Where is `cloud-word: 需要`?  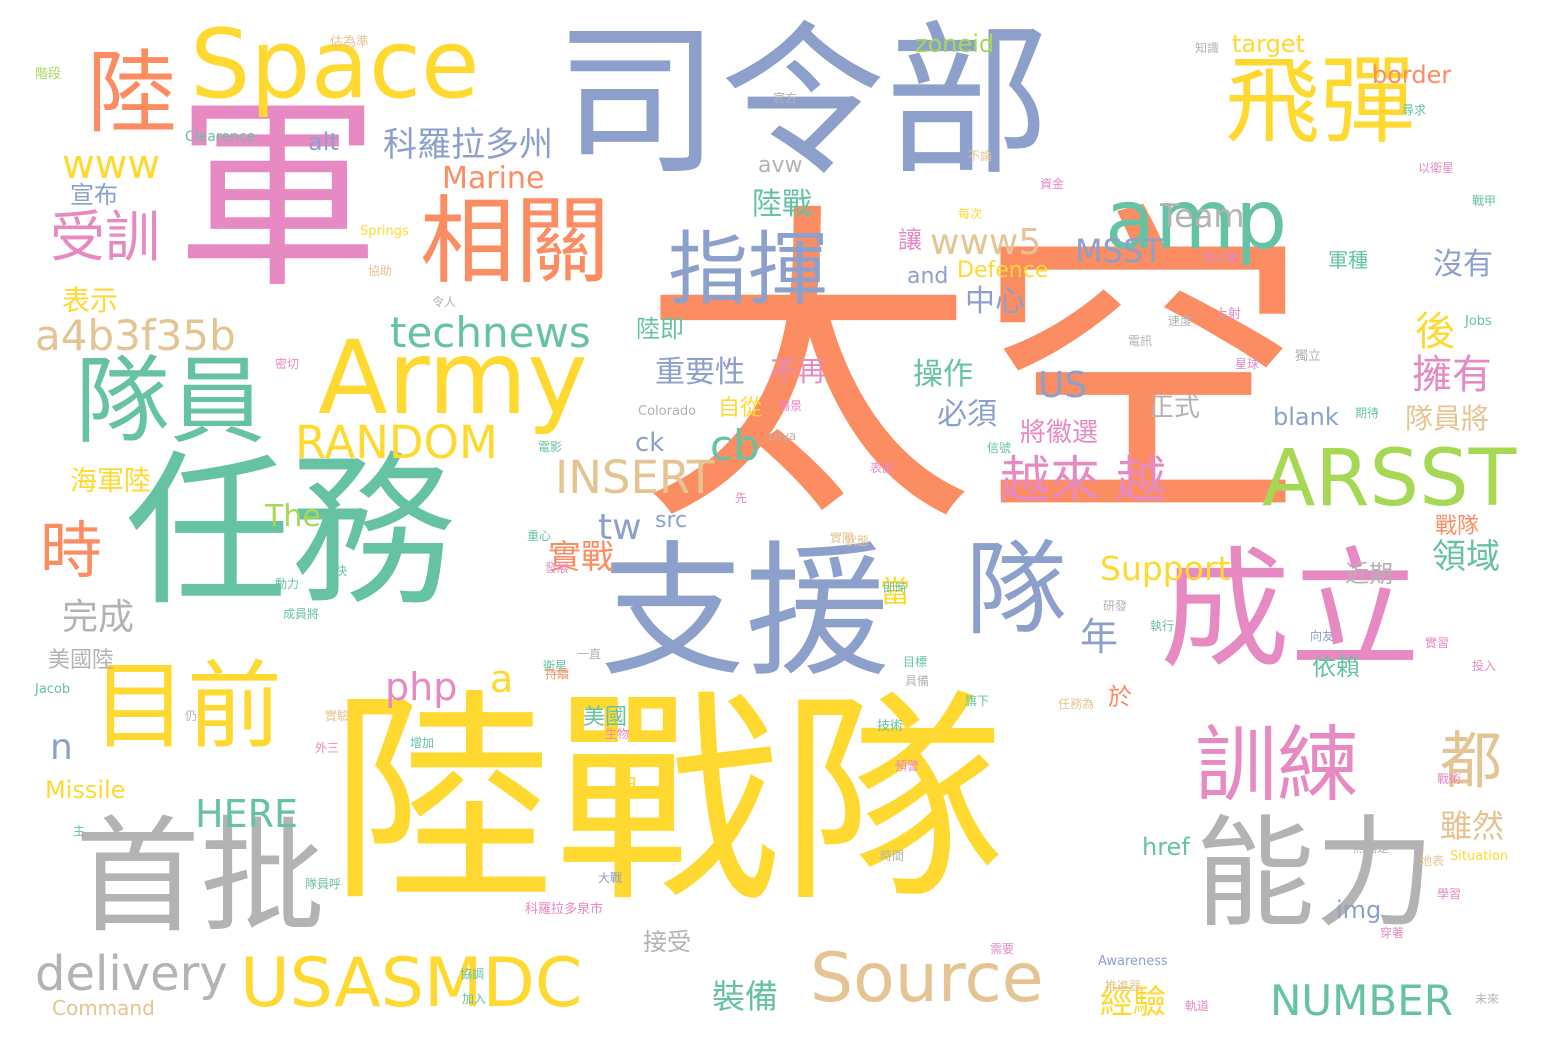
cloud-word: 需要 is located at coordinates (1002, 949).